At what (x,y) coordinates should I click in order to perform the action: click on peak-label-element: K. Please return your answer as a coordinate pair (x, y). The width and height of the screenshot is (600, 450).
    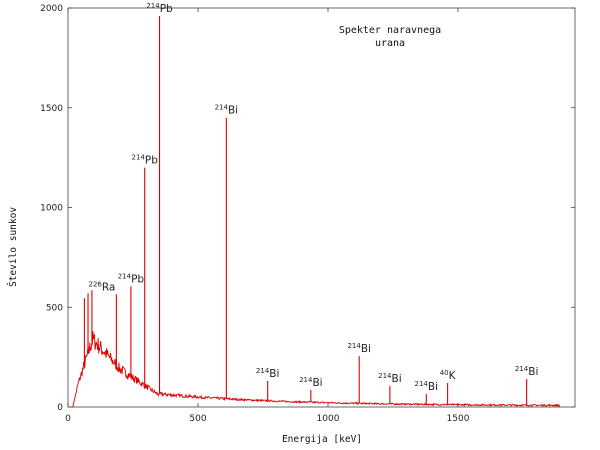
    Looking at the image, I should click on (453, 376).